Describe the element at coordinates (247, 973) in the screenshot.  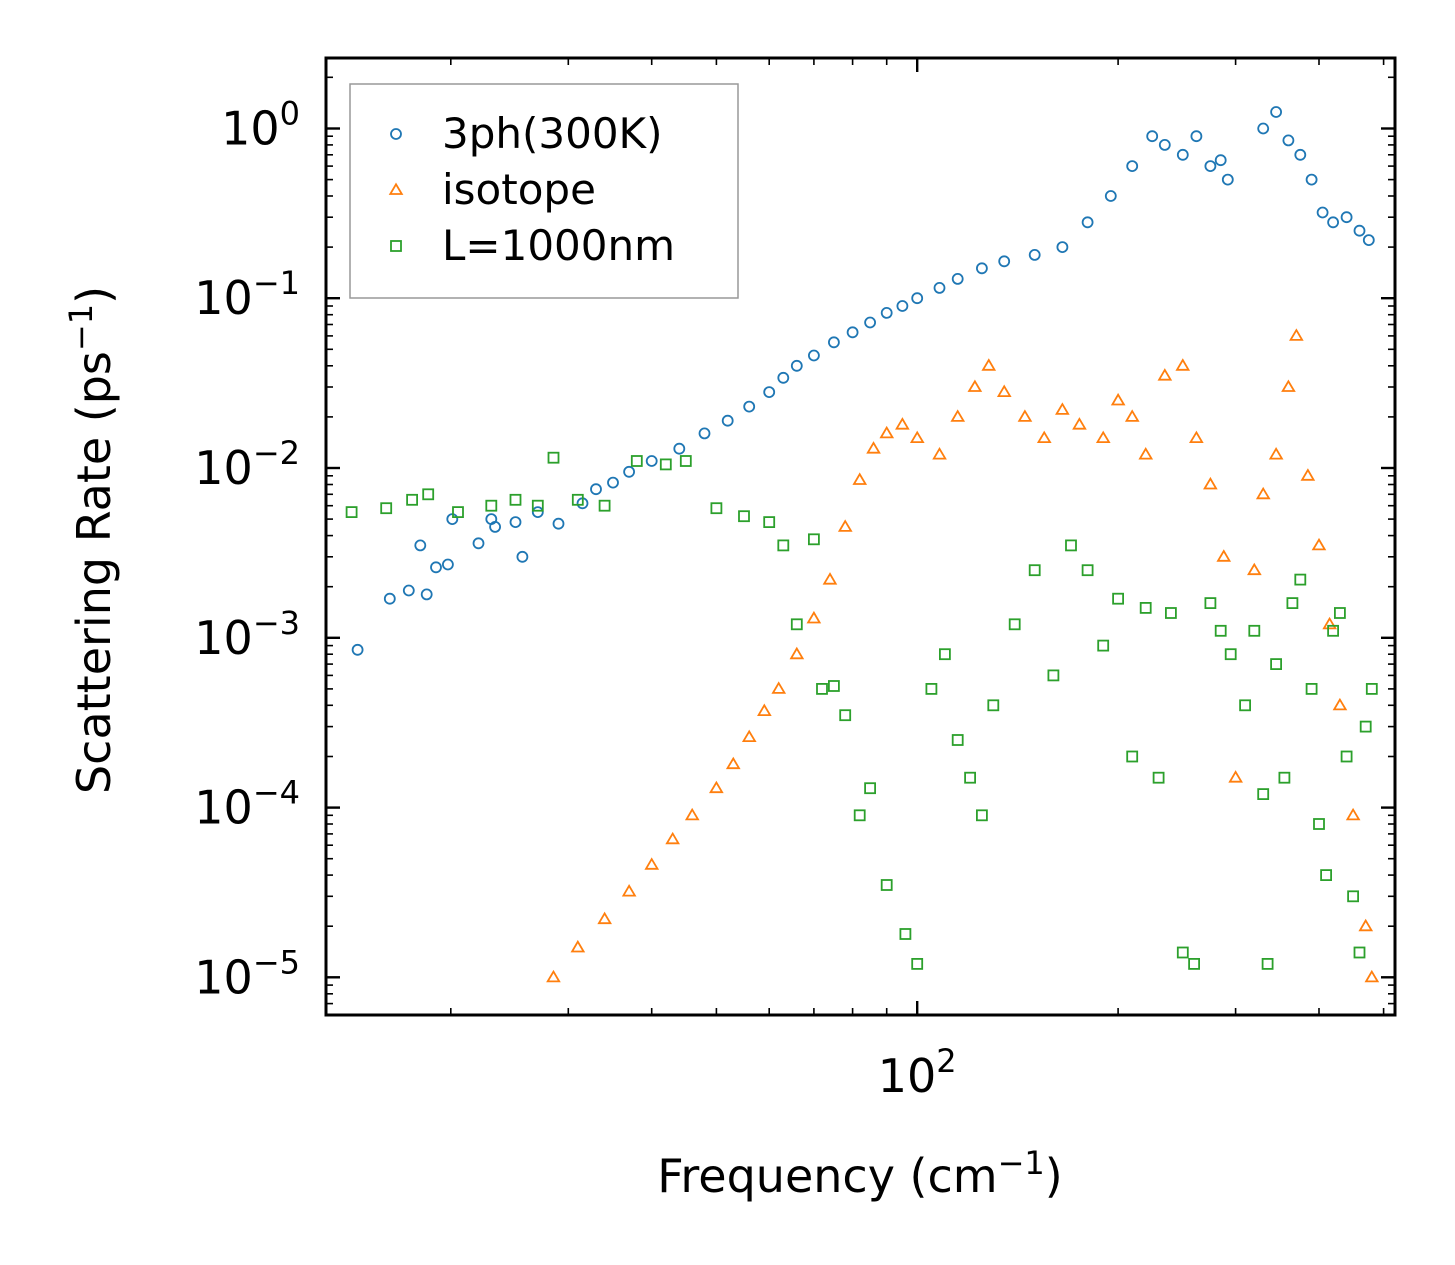
I see `y-tick-label-5: 10⁻⁵` at that location.